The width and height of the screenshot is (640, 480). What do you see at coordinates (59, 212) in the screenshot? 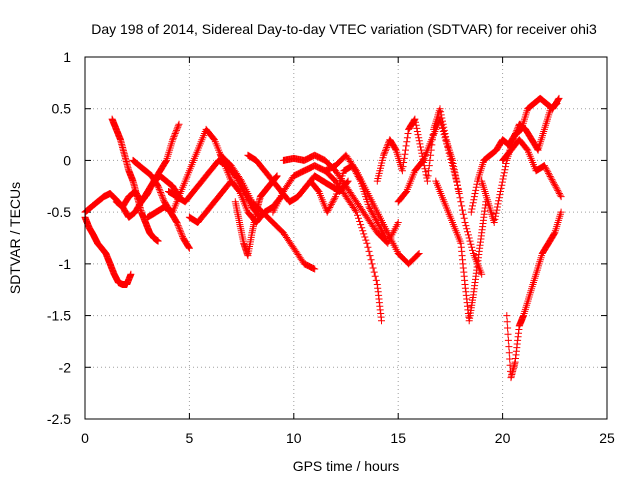
I see `y-tick-label: -0.5` at bounding box center [59, 212].